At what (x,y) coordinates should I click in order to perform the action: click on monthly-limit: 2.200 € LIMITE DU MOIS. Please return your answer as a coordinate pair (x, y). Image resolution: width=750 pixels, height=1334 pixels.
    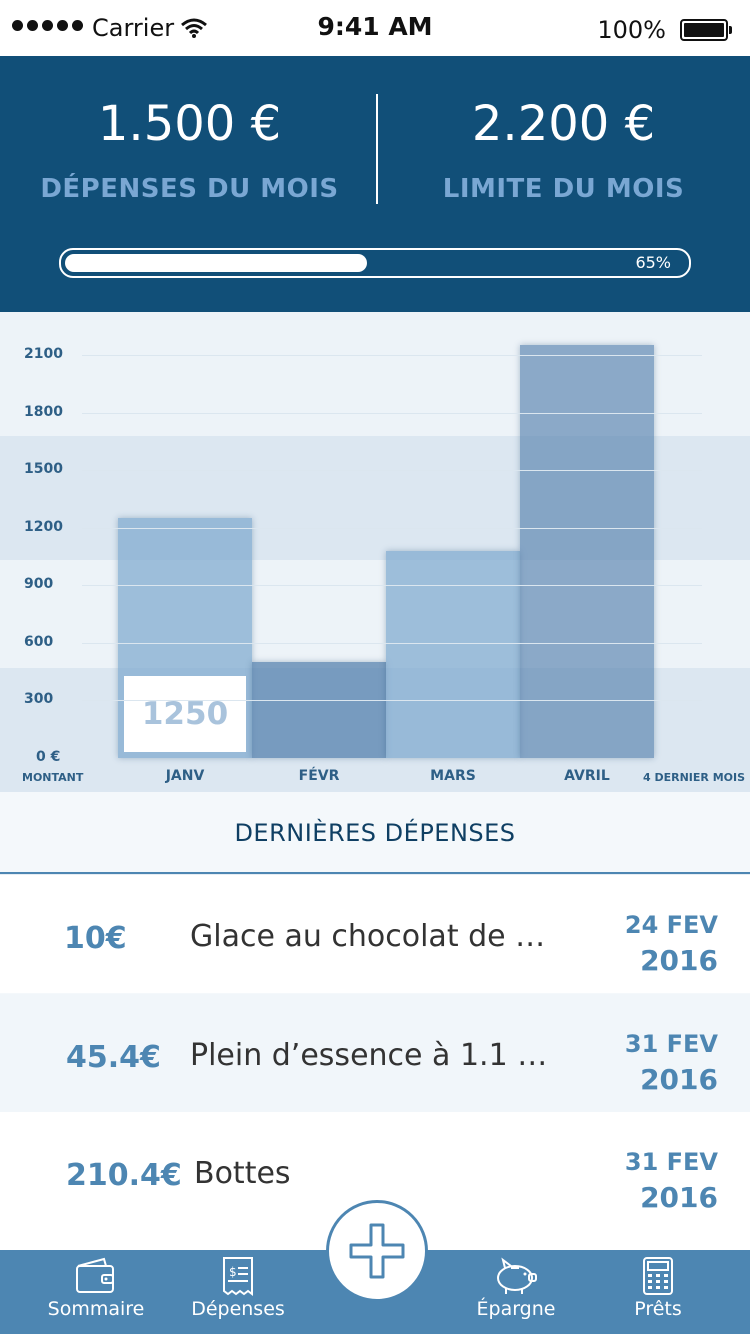
    Looking at the image, I should click on (563, 150).